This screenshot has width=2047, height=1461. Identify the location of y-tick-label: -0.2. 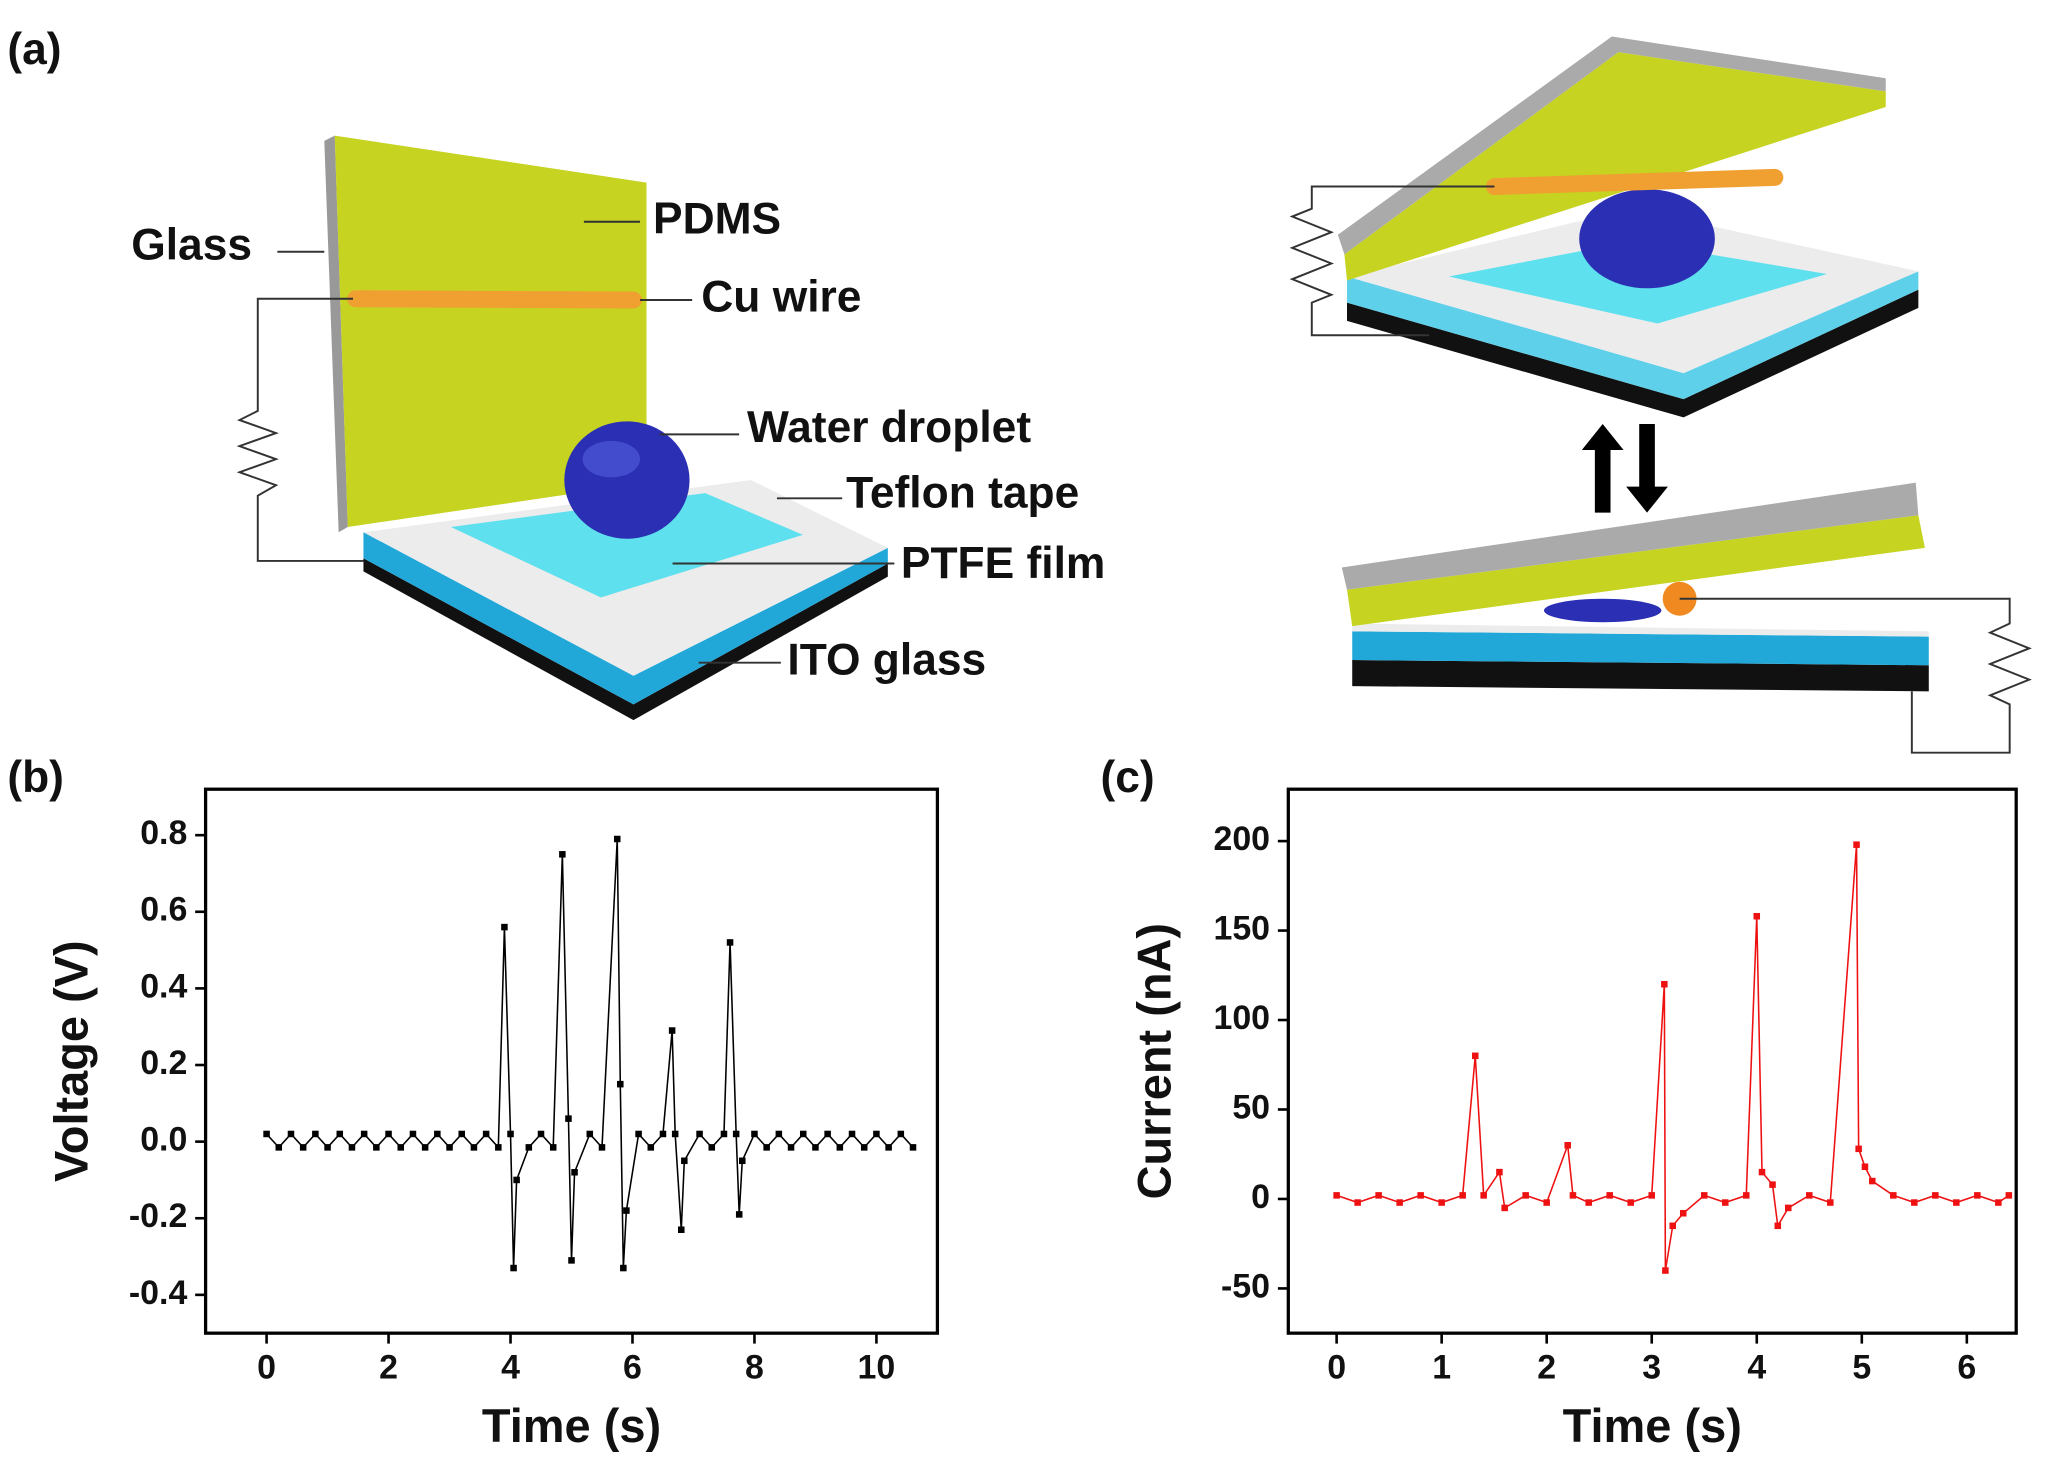
(158, 1216).